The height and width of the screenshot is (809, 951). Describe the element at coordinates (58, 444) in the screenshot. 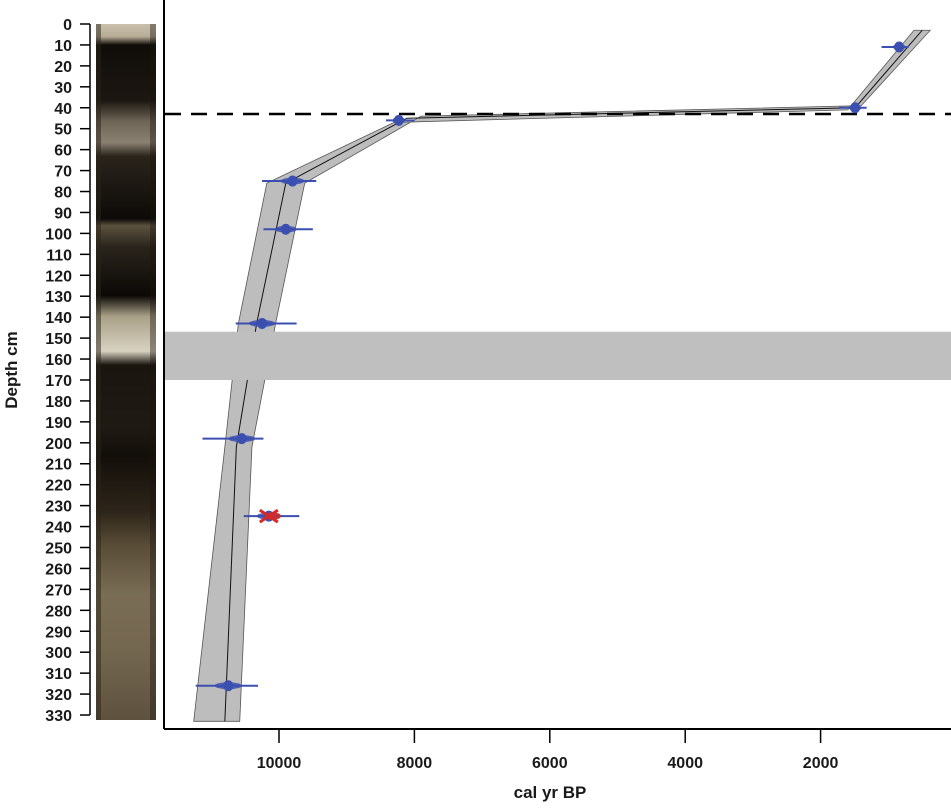

I see `y-tick-label: 200` at that location.